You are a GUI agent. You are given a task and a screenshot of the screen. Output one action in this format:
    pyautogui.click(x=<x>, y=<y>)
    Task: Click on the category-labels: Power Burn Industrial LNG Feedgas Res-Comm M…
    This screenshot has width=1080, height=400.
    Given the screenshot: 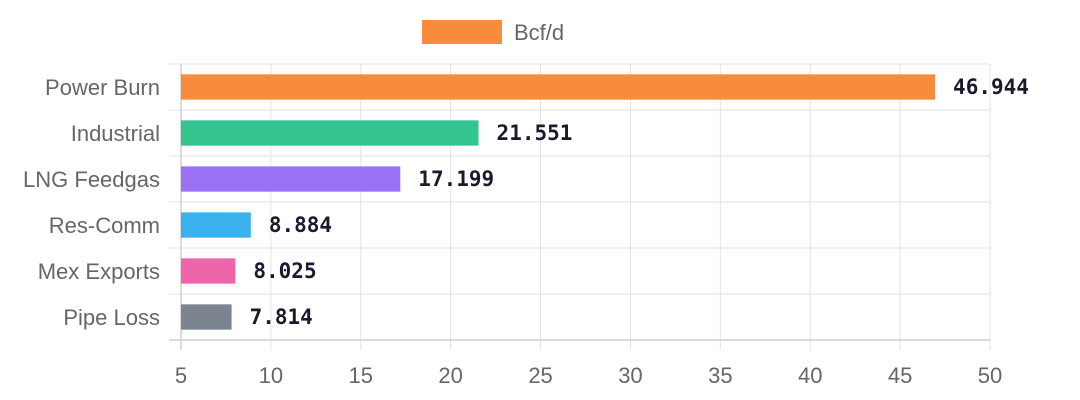 What is the action you would take?
    pyautogui.click(x=91, y=202)
    